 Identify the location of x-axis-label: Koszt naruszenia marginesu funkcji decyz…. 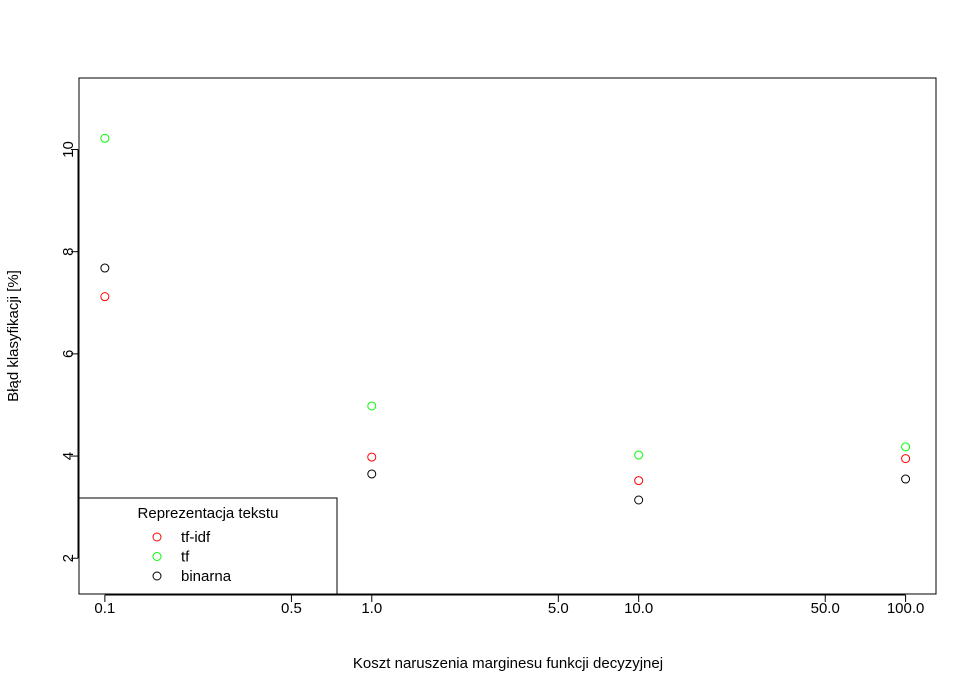
(508, 663).